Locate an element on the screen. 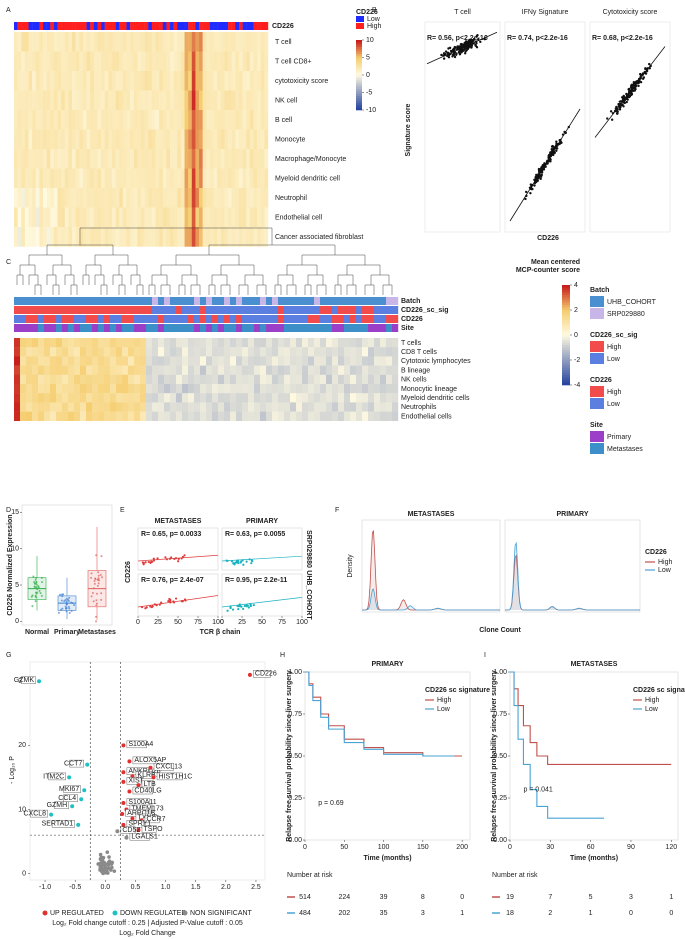  row-label: Macrophage/Monocyte is located at coordinates (310, 159).